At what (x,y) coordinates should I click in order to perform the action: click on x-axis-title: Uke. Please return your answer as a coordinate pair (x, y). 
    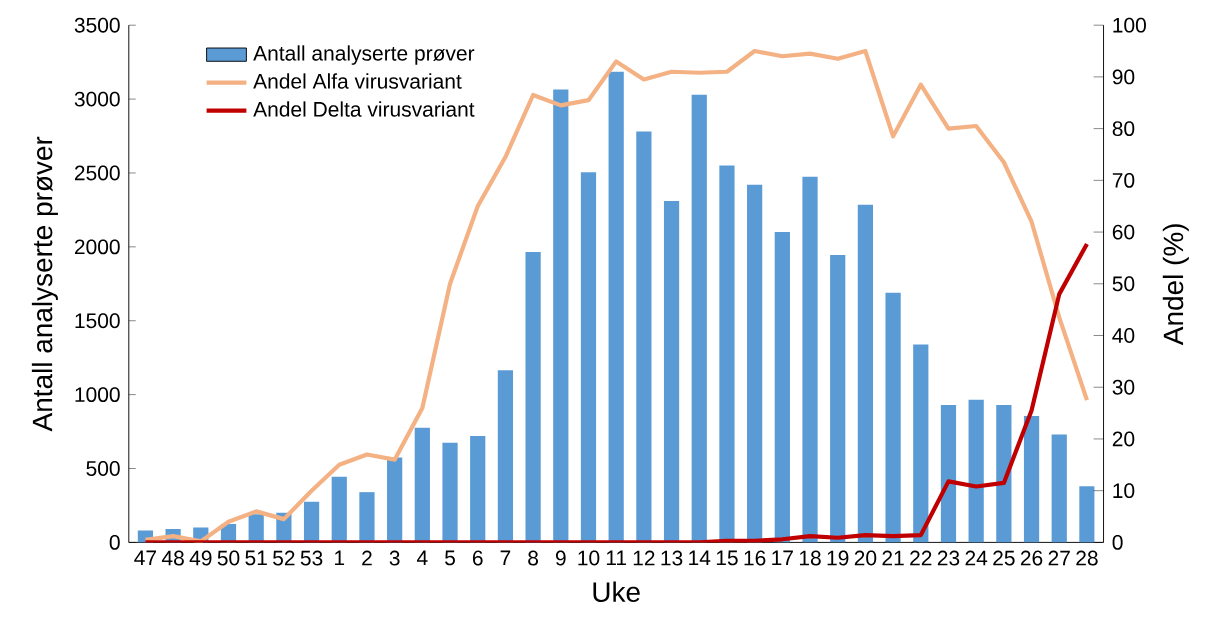
    Looking at the image, I should click on (616, 592).